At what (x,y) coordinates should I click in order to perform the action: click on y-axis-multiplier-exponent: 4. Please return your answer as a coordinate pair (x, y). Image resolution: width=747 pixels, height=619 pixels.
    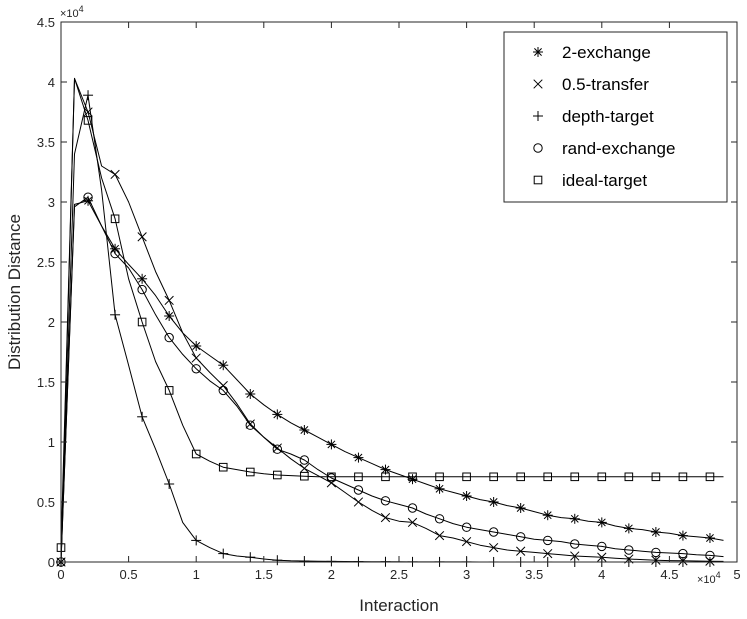
    Looking at the image, I should click on (81, 9).